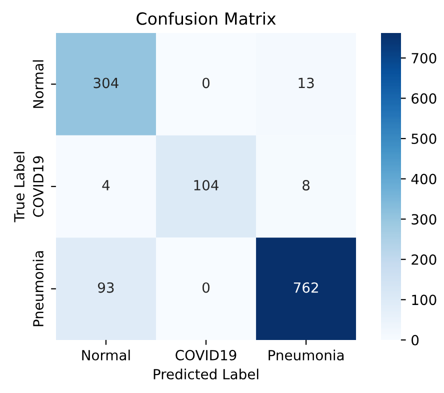  What do you see at coordinates (19, 187) in the screenshot?
I see `y-axis-title: True Label` at bounding box center [19, 187].